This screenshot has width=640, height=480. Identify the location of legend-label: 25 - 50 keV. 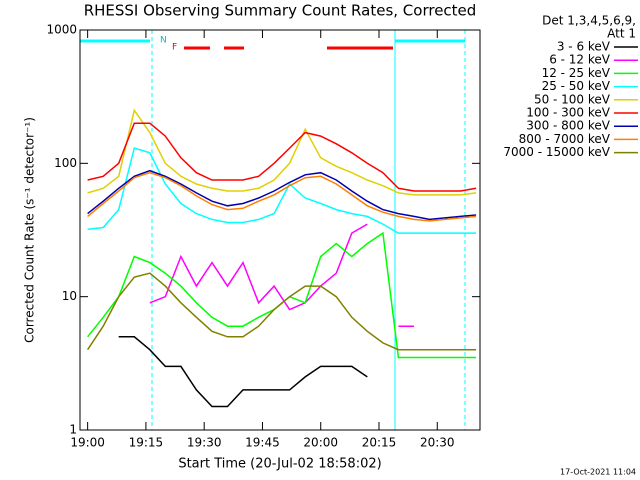
(576, 86).